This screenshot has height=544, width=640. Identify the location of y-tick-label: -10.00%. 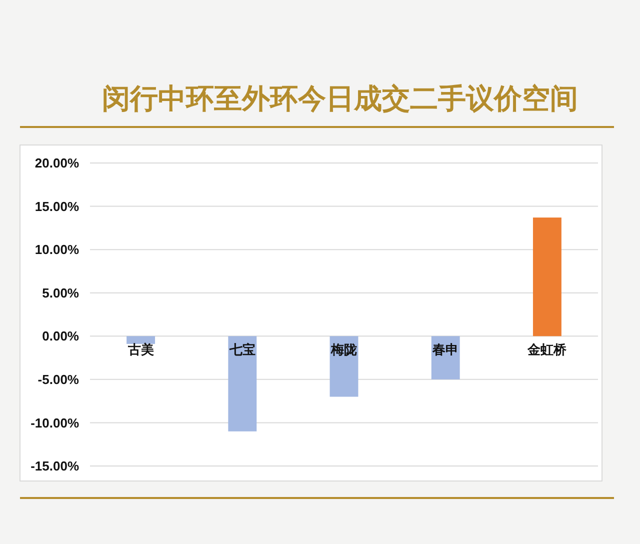
(55, 422).